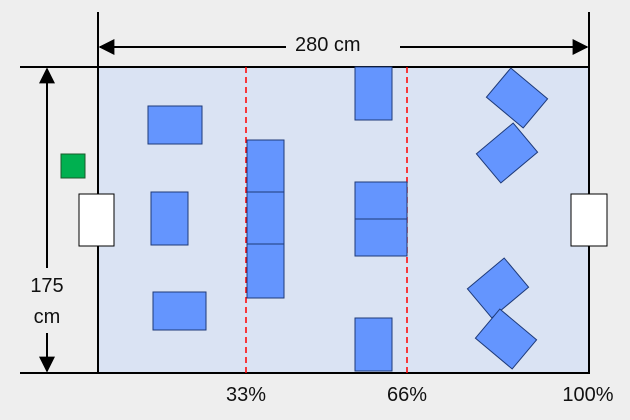 This screenshot has height=420, width=630. What do you see at coordinates (73, 166) in the screenshot?
I see `green-marker` at bounding box center [73, 166].